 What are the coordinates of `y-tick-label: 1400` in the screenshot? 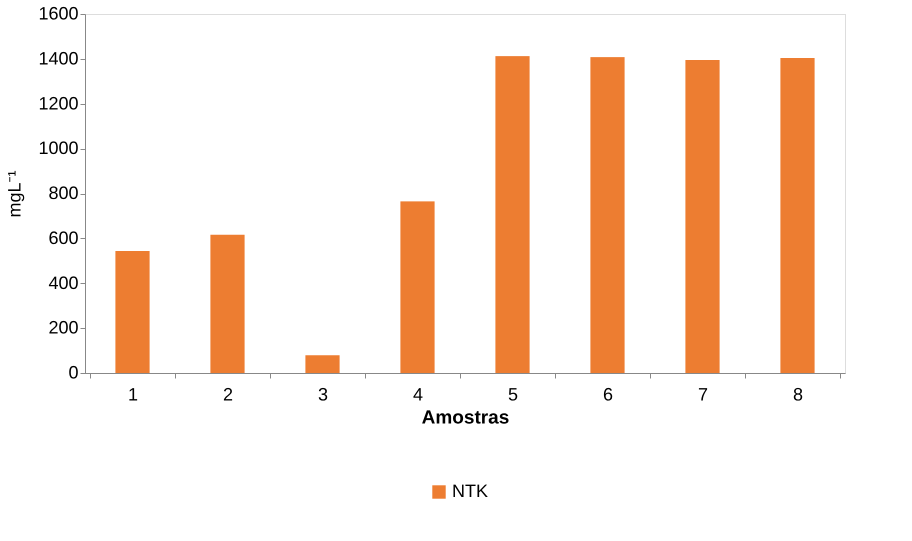 It's located at (58, 58).